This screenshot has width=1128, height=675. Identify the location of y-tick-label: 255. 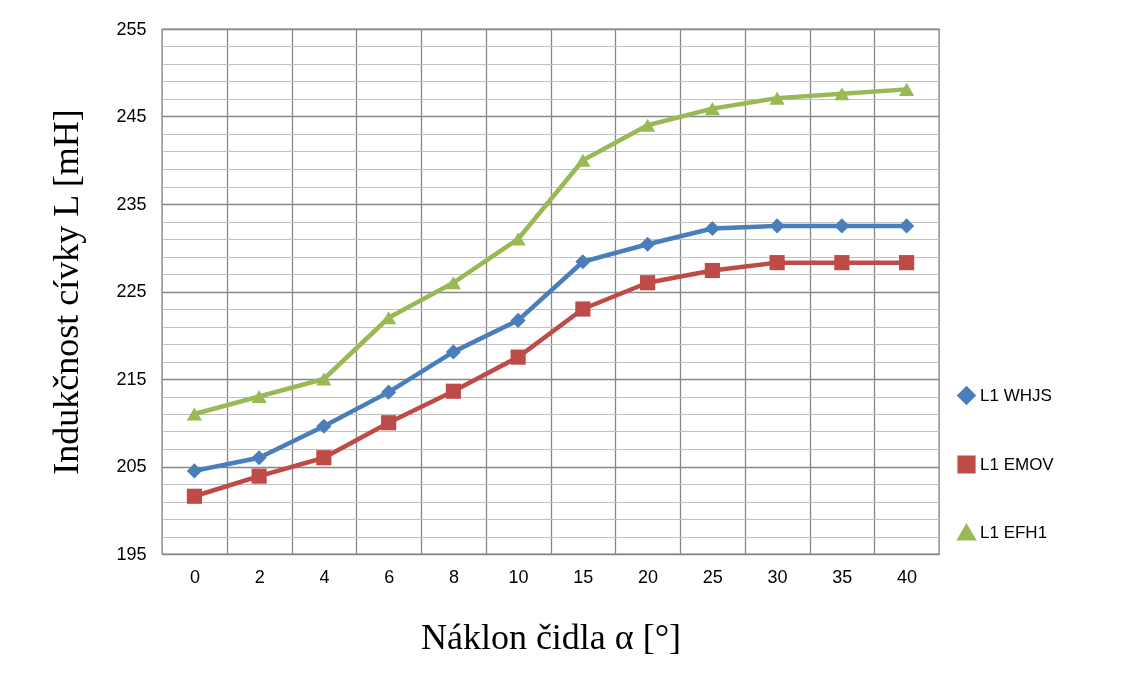
(131, 28).